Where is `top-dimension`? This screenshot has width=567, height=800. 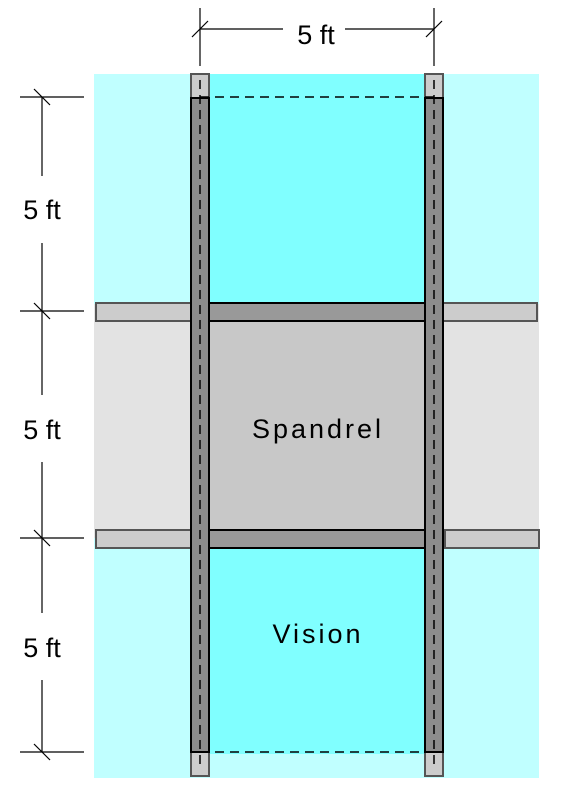 top-dimension is located at coordinates (317, 37).